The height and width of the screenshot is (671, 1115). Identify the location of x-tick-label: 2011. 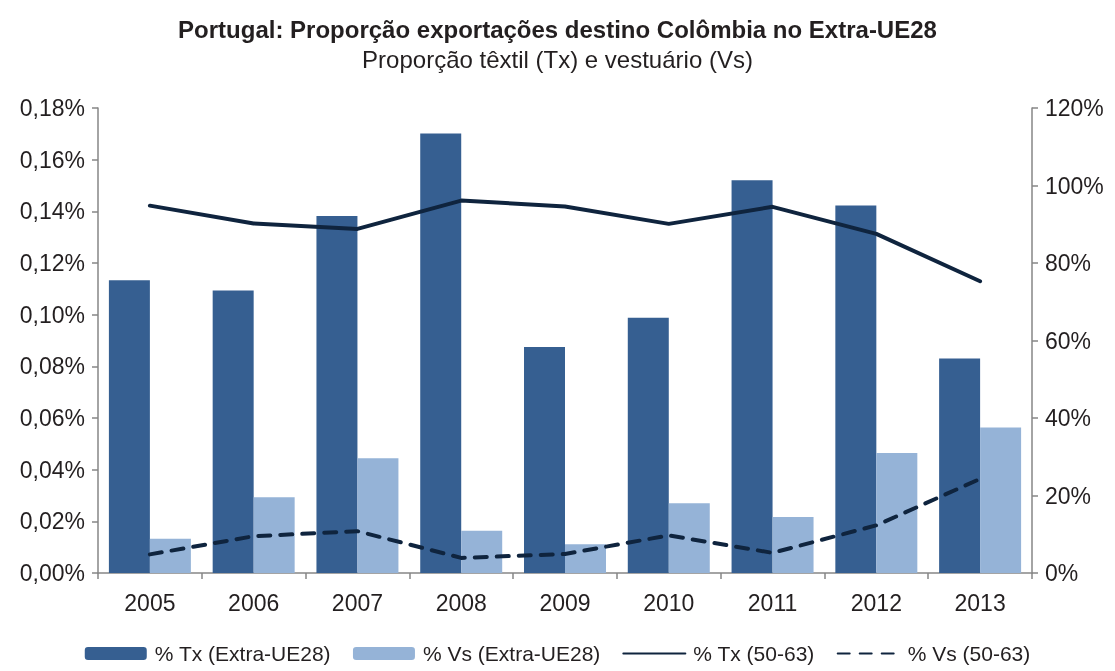
(772, 602).